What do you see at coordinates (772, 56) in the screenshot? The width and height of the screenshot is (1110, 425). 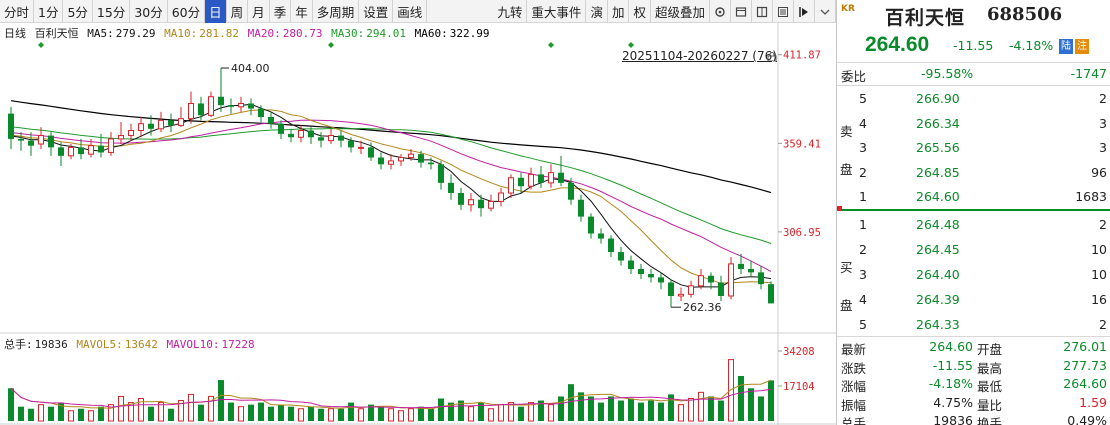 I see `lock-icon` at bounding box center [772, 56].